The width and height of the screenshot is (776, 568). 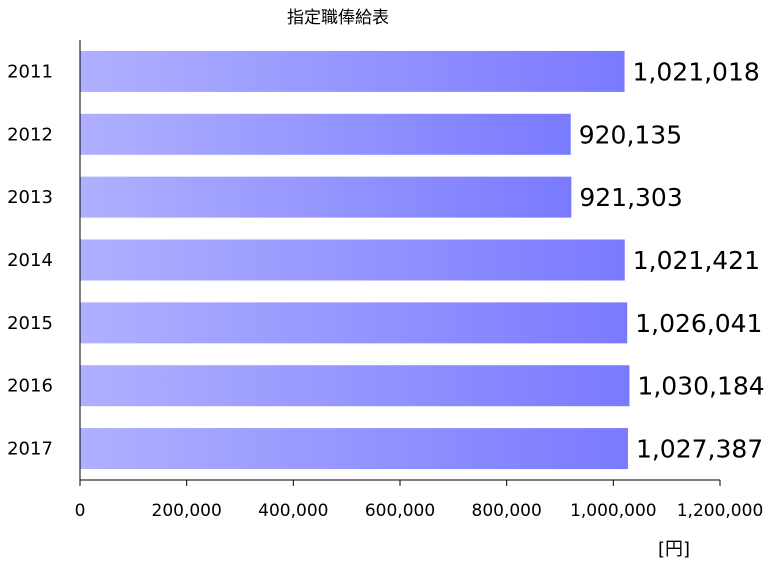 What do you see at coordinates (699, 449) in the screenshot?
I see `value-label-2017: 1,027,387` at bounding box center [699, 449].